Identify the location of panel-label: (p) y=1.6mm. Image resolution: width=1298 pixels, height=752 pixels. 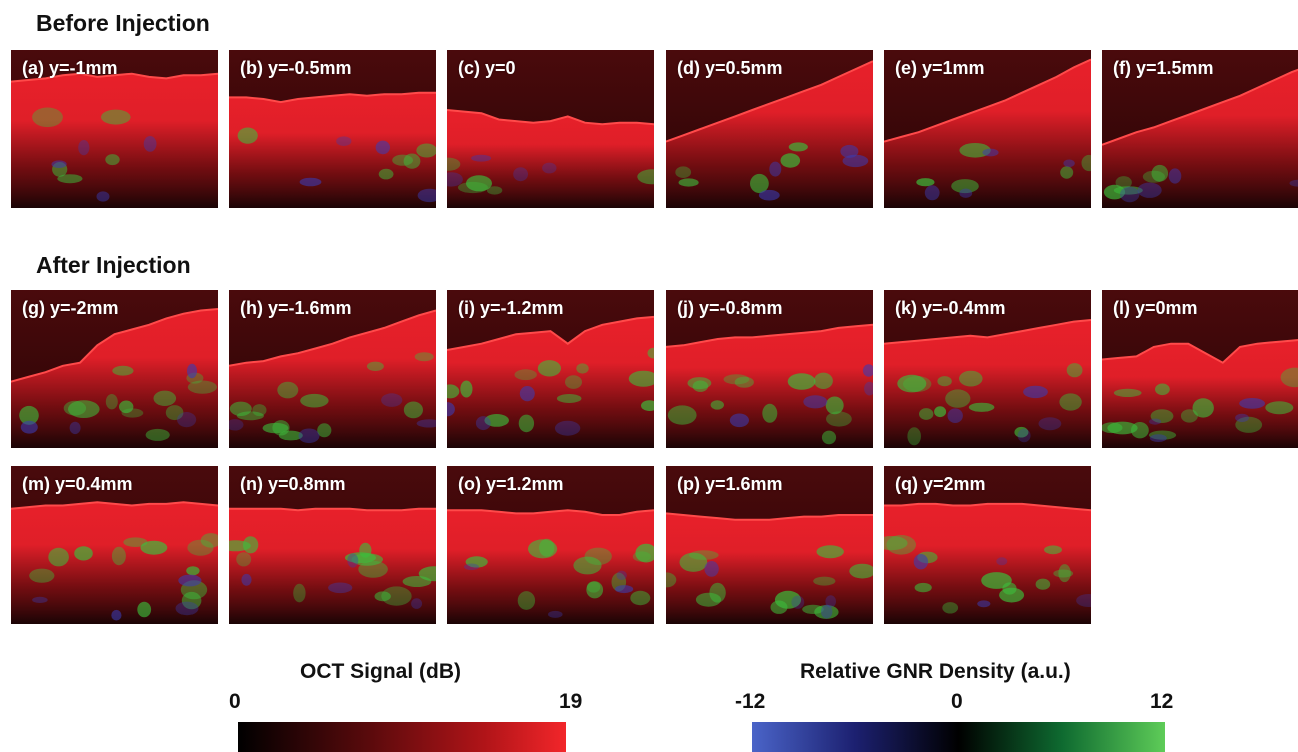
(730, 484).